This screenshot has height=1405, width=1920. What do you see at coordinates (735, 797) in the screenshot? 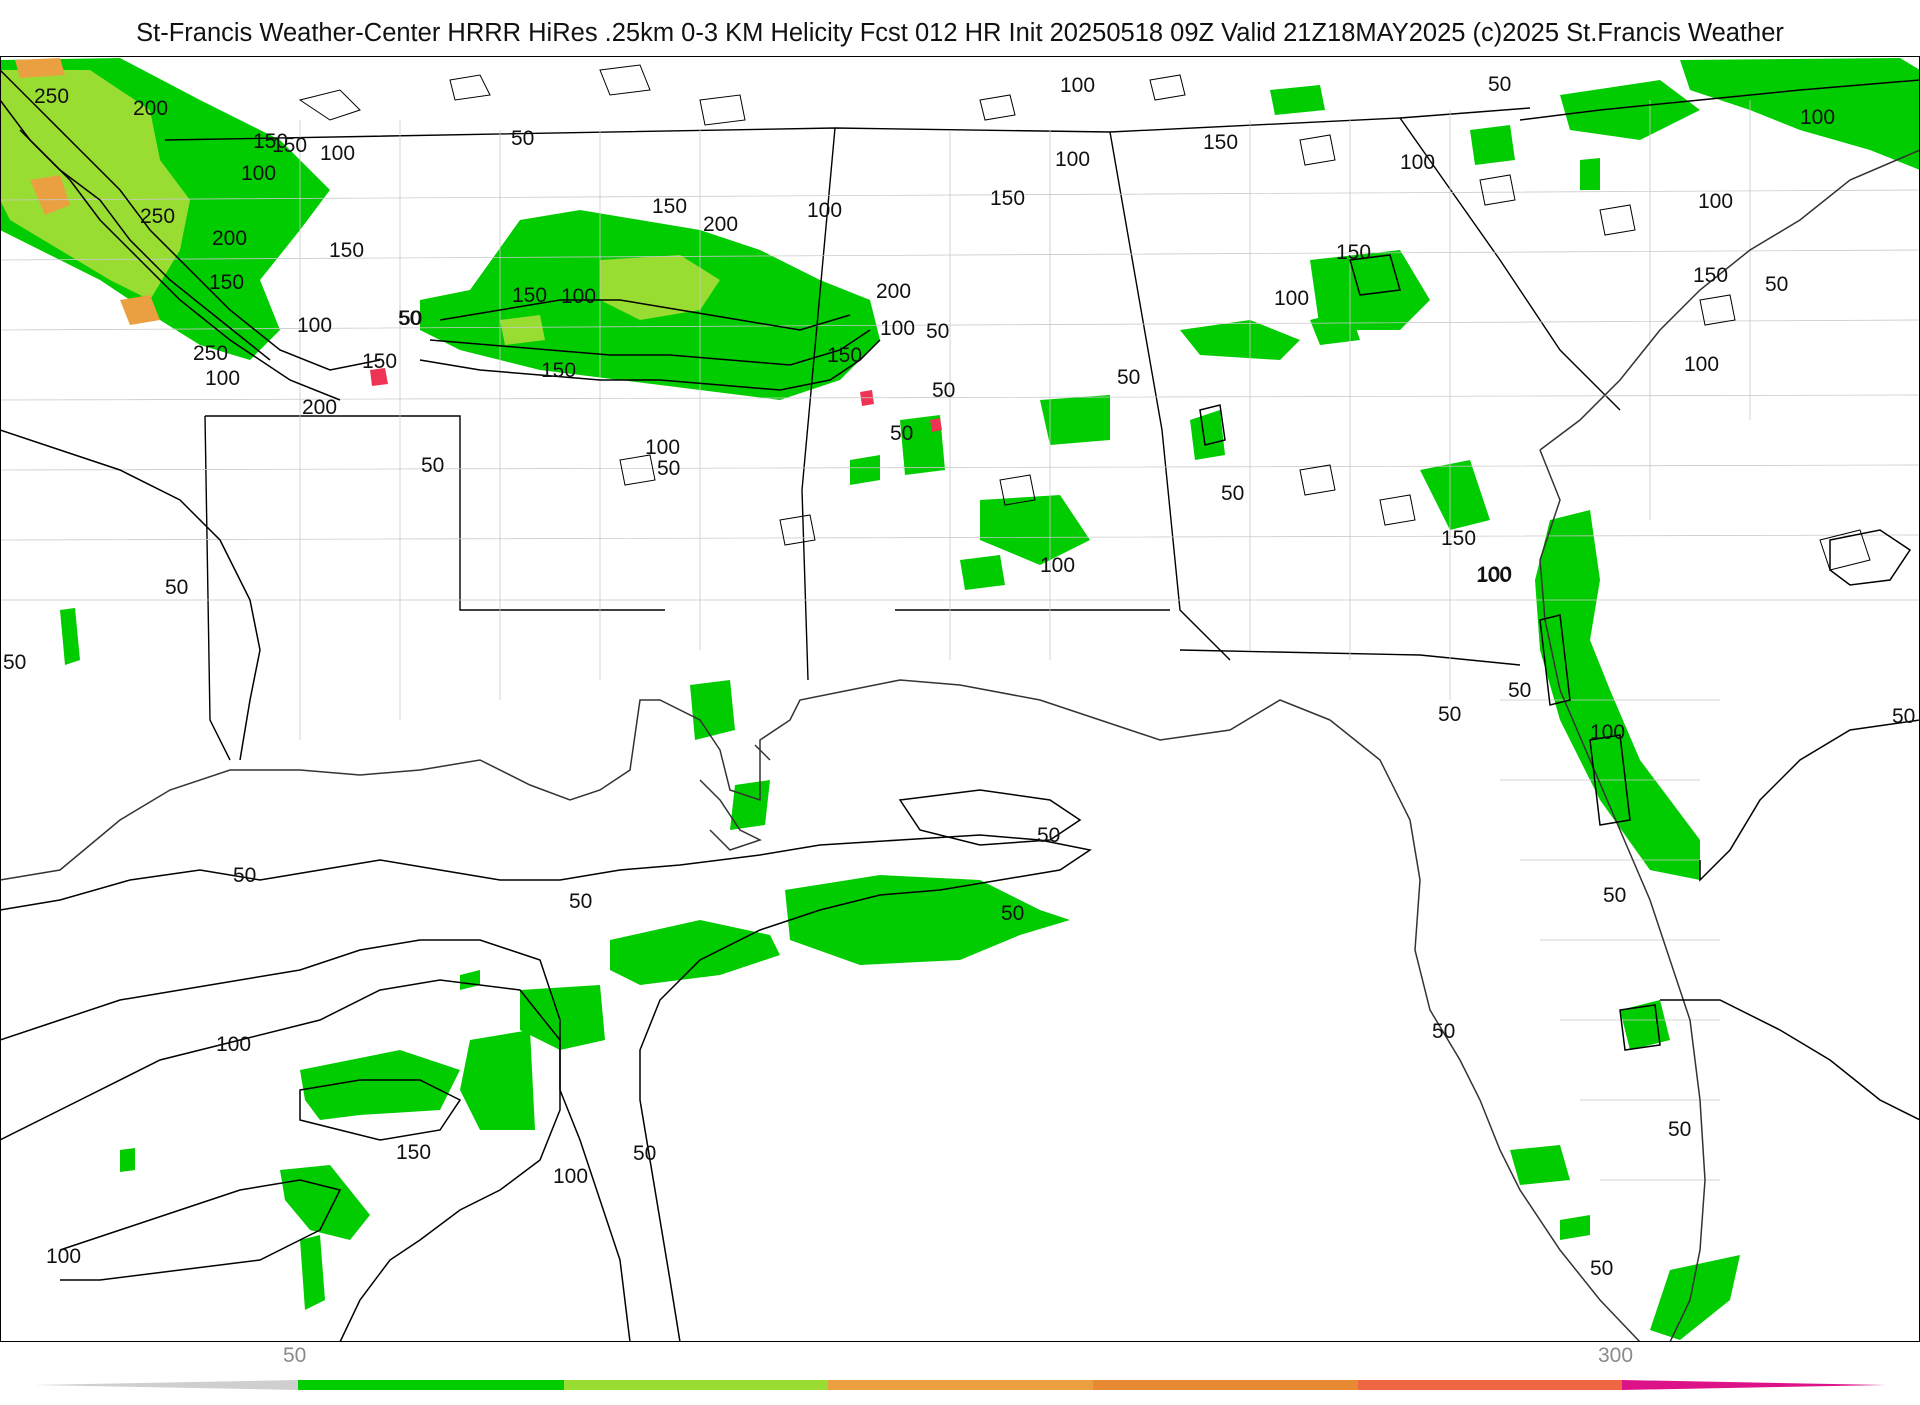
I see `coastline-mississippi-delta` at bounding box center [735, 797].